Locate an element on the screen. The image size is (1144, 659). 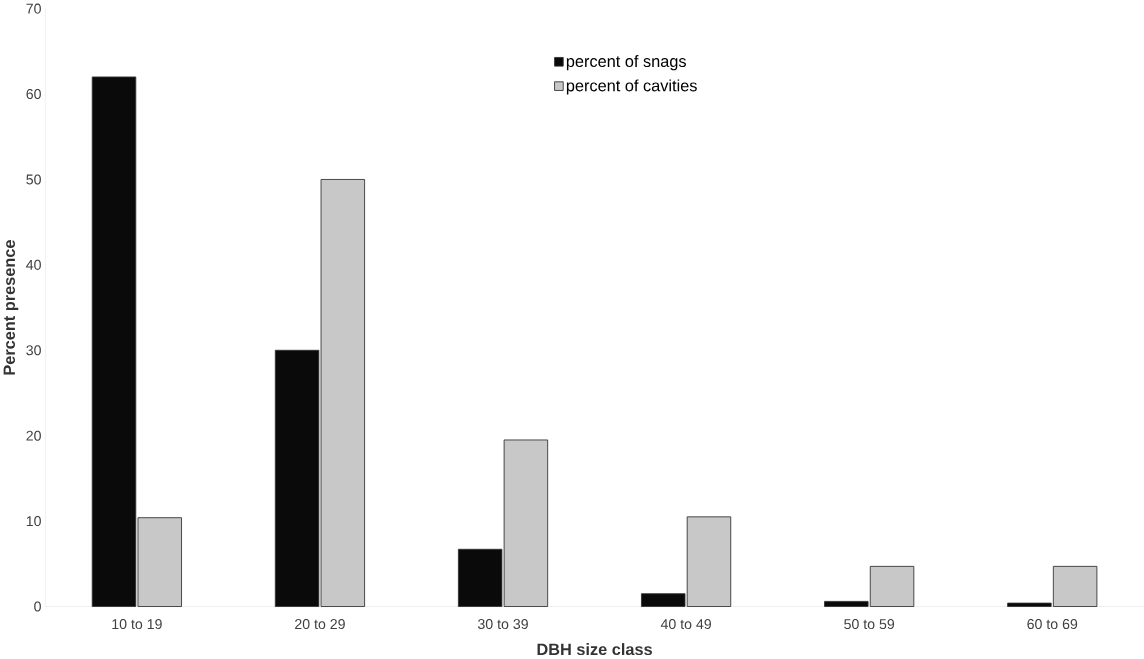
y-tick-label: 50 is located at coordinates (33, 179).